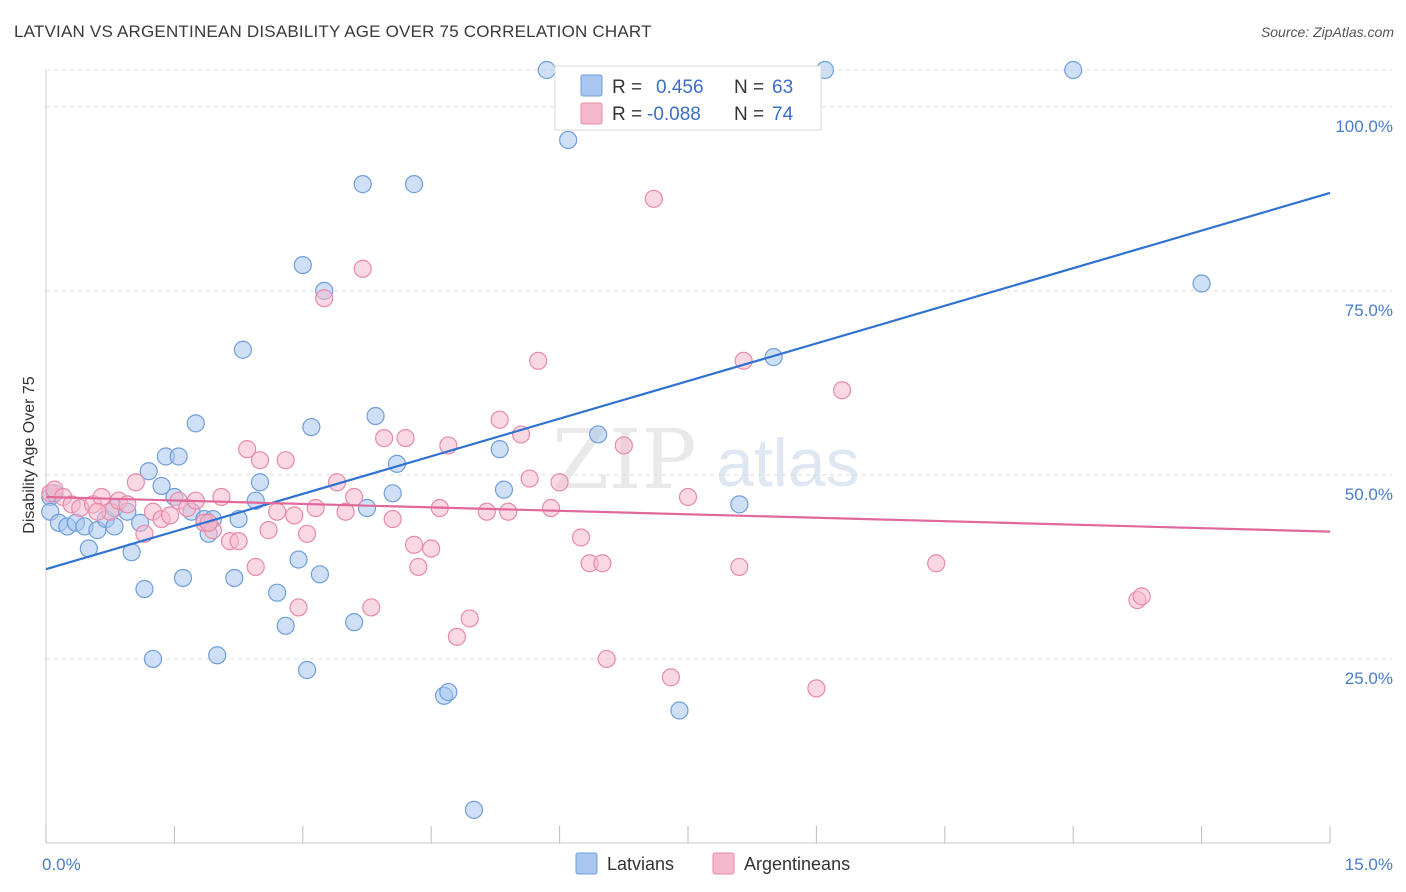 The width and height of the screenshot is (1406, 892). What do you see at coordinates (782, 87) in the screenshot?
I see `legend-n-value-1: 63` at bounding box center [782, 87].